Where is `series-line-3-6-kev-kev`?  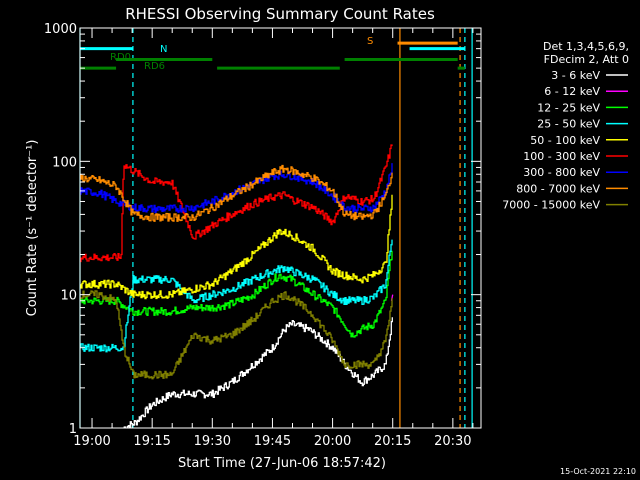
series-line-3-6-kev-kev is located at coordinates (258, 372).